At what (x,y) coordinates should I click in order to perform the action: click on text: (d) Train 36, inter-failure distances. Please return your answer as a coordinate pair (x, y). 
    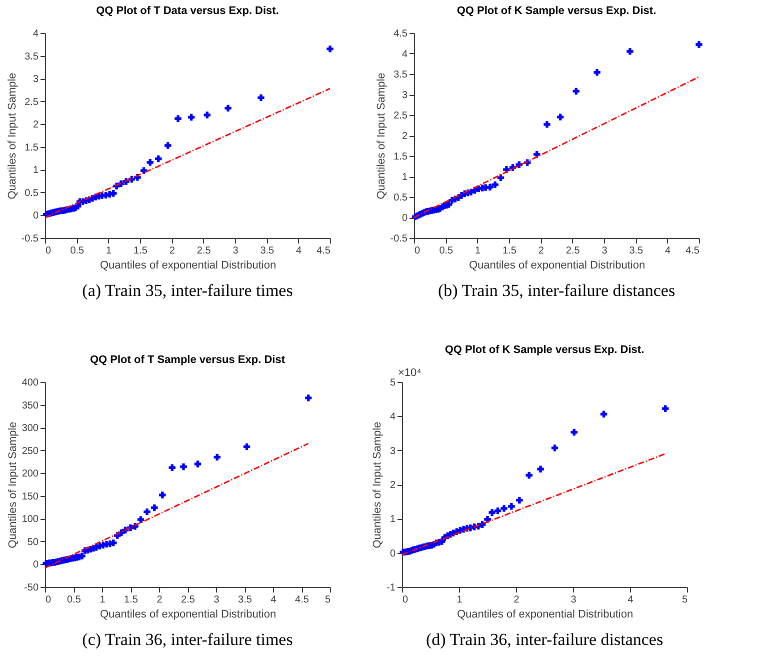
    Looking at the image, I should click on (545, 639).